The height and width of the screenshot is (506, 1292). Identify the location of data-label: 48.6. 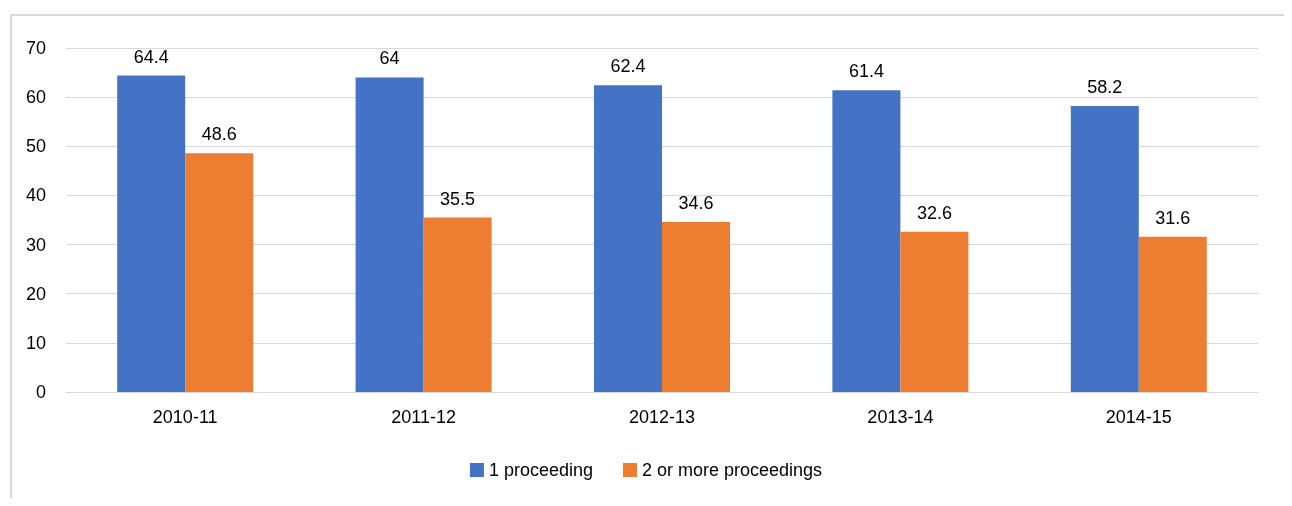
(219, 134).